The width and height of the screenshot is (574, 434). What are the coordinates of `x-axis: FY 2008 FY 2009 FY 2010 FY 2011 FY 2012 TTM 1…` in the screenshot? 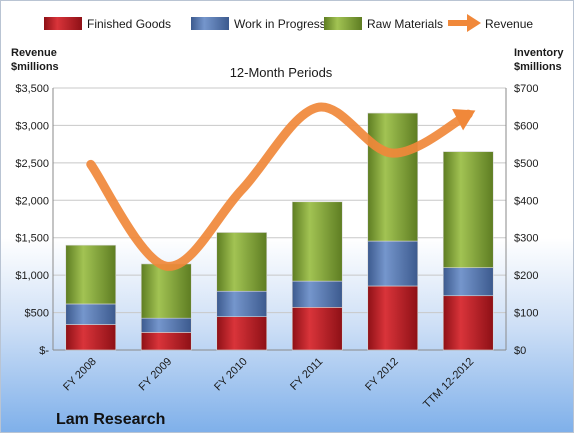 It's located at (268, 383).